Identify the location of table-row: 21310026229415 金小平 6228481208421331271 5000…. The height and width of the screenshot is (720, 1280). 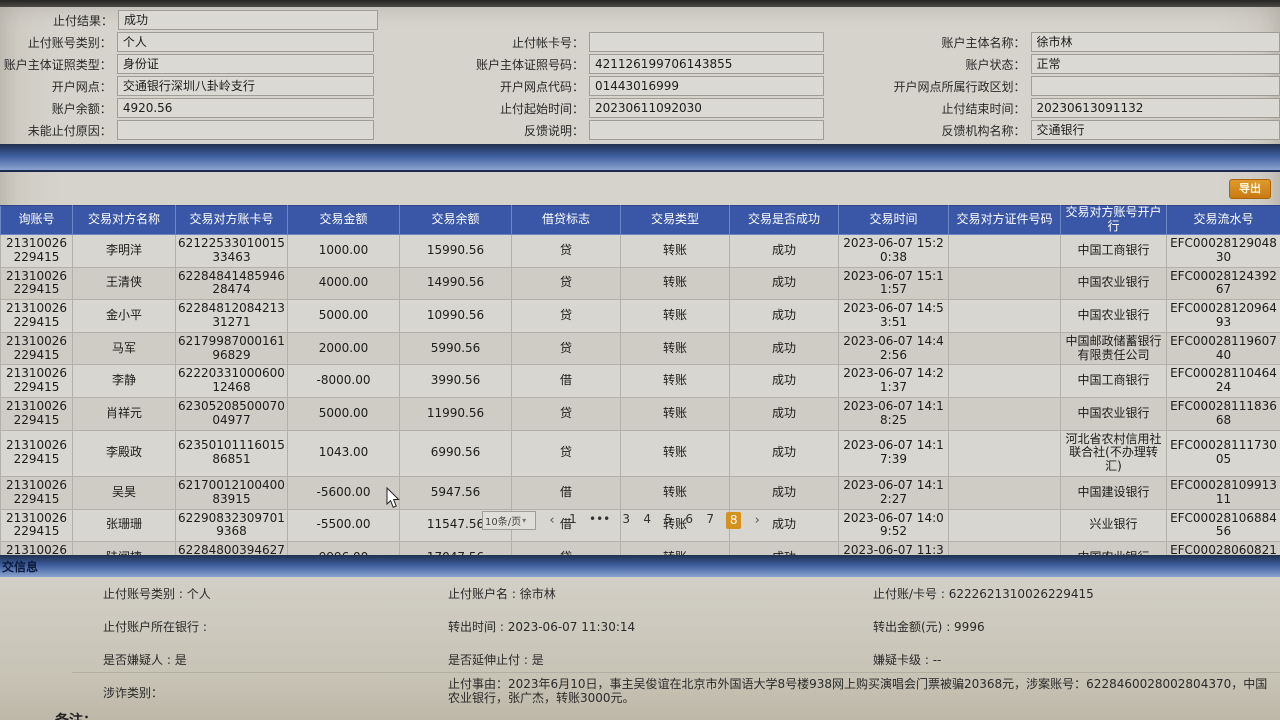
(640, 316).